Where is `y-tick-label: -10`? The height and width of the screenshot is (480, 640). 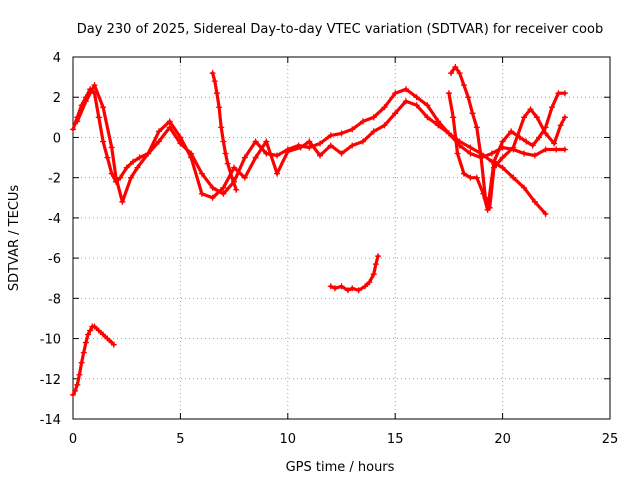
y-tick-label: -10 is located at coordinates (50, 340).